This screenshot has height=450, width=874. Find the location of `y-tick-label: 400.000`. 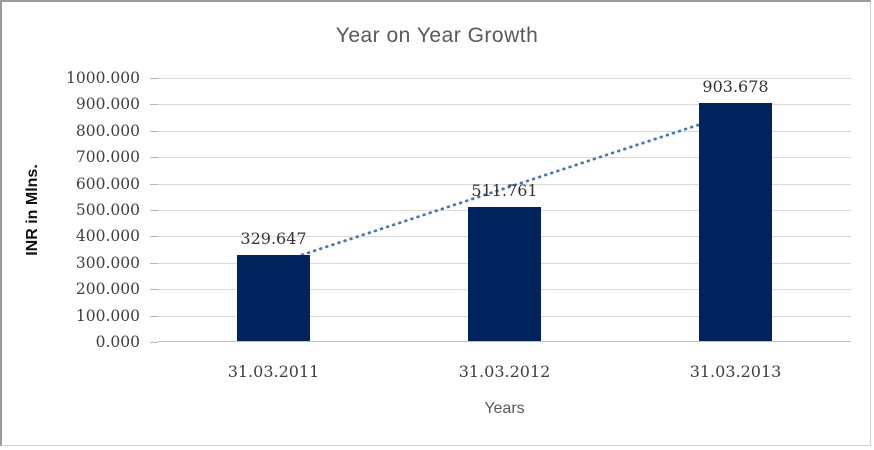

y-tick-label: 400.000 is located at coordinates (107, 236).